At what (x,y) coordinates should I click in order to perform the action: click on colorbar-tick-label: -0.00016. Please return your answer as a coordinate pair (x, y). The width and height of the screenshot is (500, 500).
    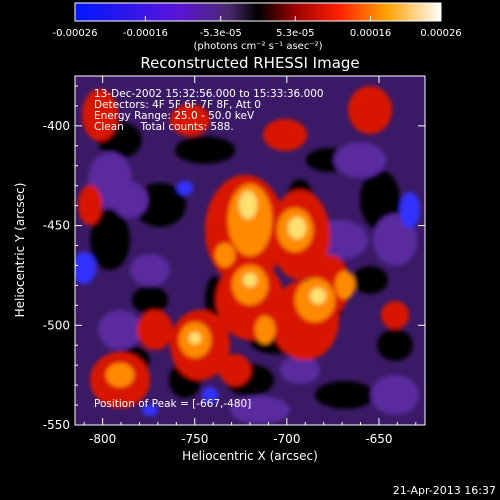
    Looking at the image, I should click on (145, 33).